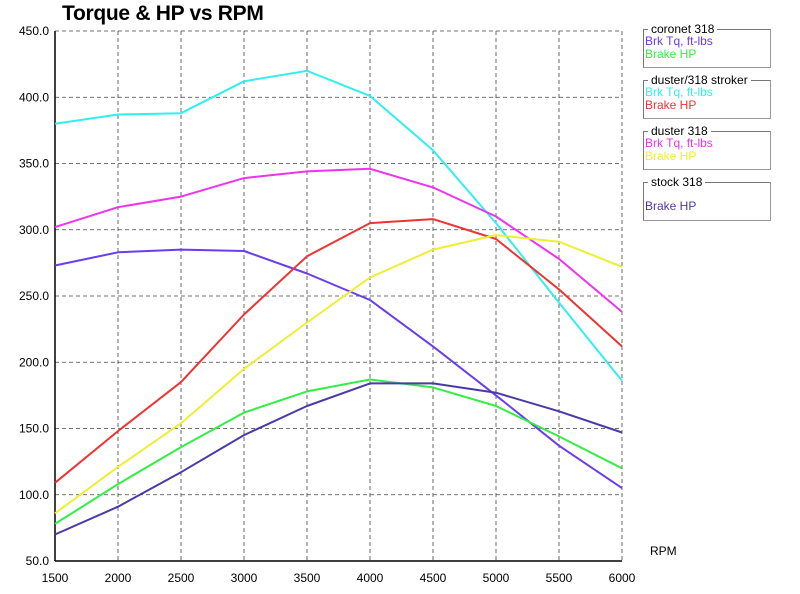  I want to click on y-tick-label: 150.0, so click(34, 429).